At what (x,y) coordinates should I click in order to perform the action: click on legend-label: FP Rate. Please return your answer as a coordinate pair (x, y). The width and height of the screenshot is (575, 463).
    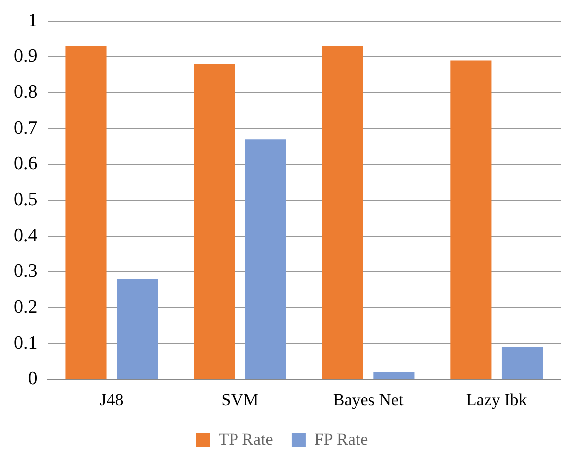
    Looking at the image, I should click on (341, 439).